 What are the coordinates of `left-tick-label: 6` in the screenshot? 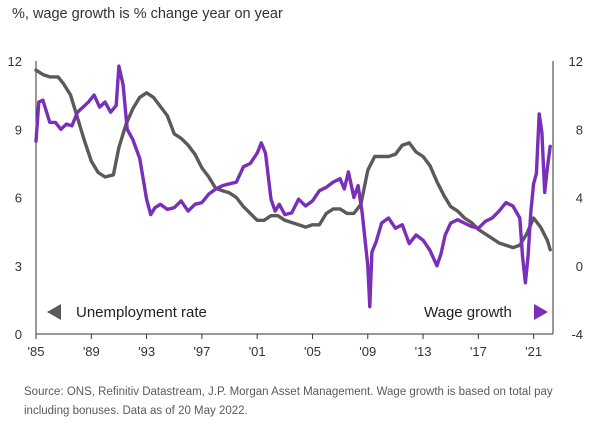 It's located at (18, 198).